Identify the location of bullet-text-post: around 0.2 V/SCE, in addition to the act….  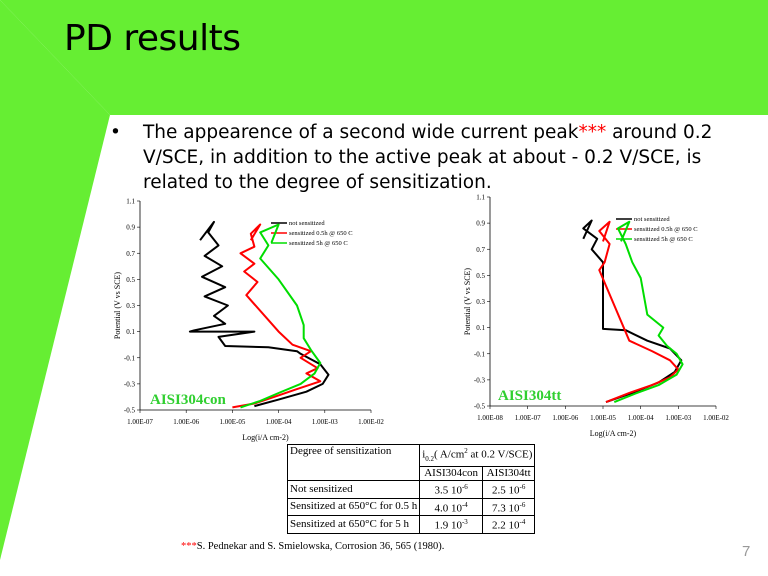
(428, 157).